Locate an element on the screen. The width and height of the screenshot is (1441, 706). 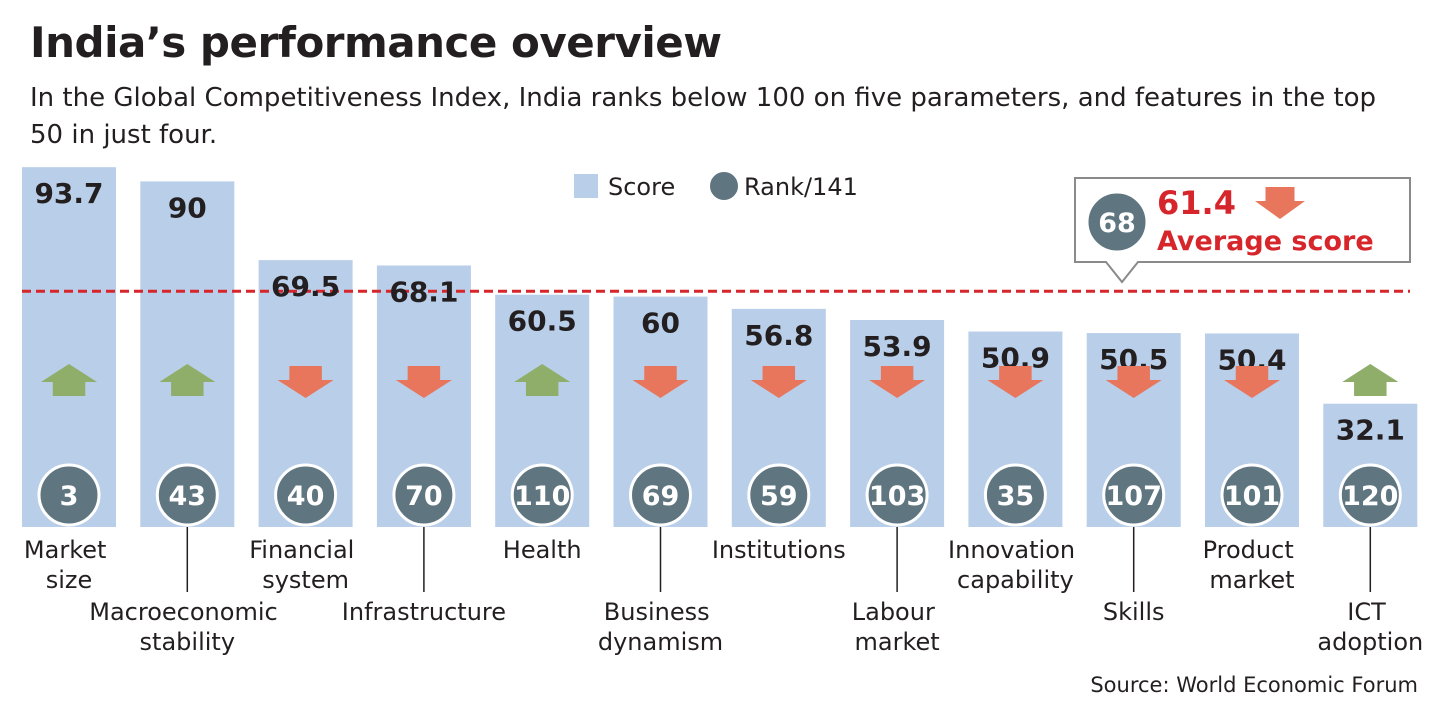
legend-label: Score is located at coordinates (641, 187).